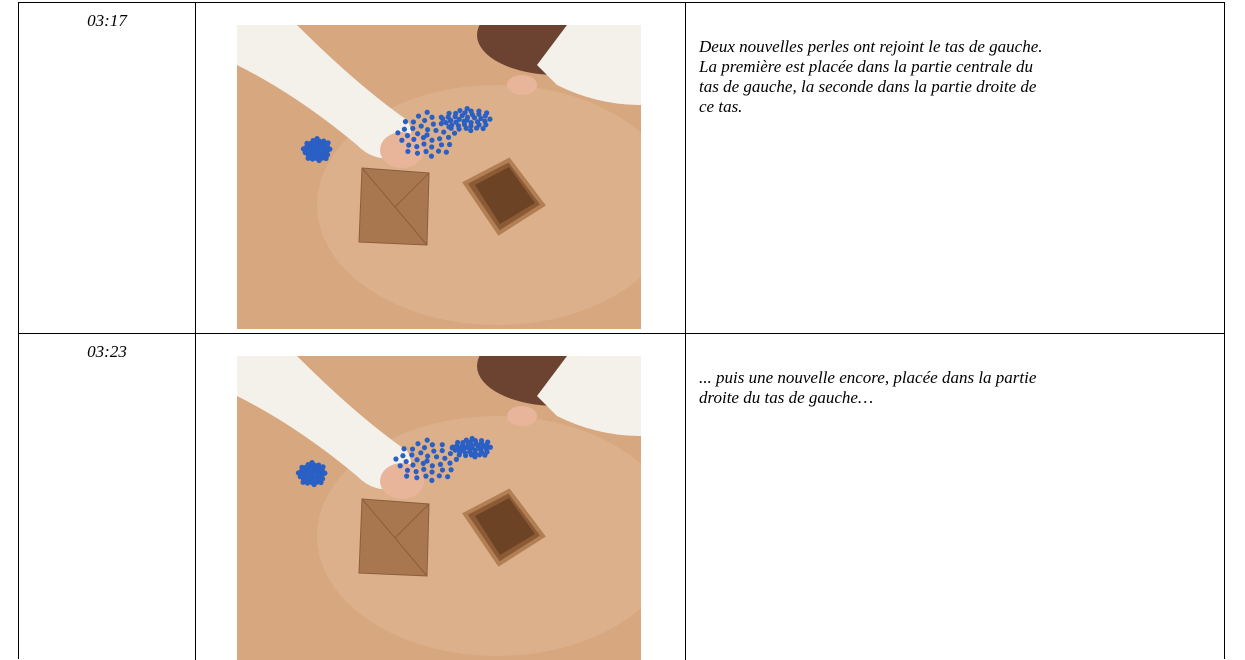 Image resolution: width=1245 pixels, height=660 pixels. I want to click on fingers, so click(522, 416).